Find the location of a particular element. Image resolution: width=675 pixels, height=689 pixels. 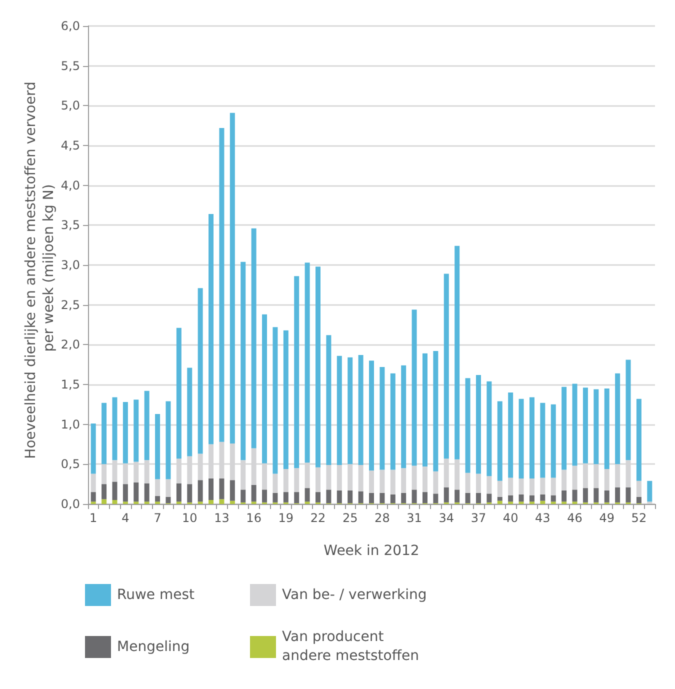

x-tick-label: 28 is located at coordinates (382, 518).